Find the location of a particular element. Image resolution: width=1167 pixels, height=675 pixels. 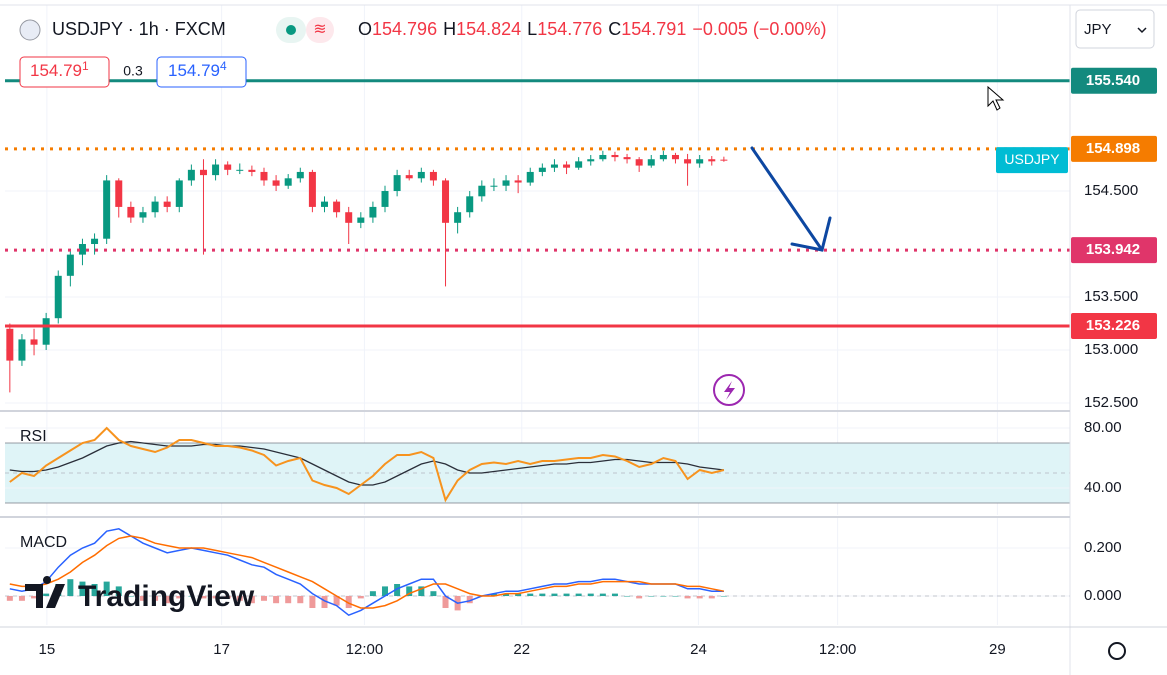

level-label: 155.540 is located at coordinates (1113, 80).